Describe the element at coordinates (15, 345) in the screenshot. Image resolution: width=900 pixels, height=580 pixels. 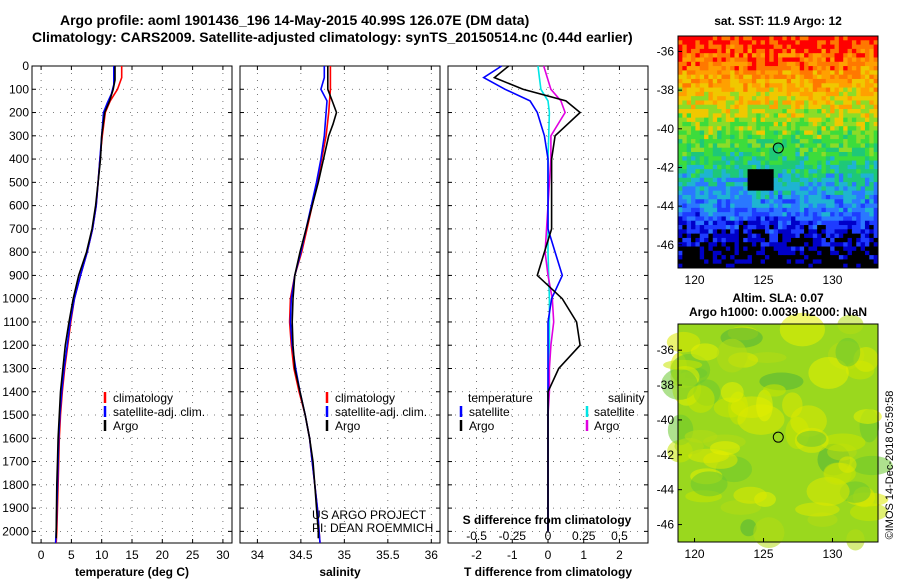
I see `depth-tick-label: 1200` at that location.